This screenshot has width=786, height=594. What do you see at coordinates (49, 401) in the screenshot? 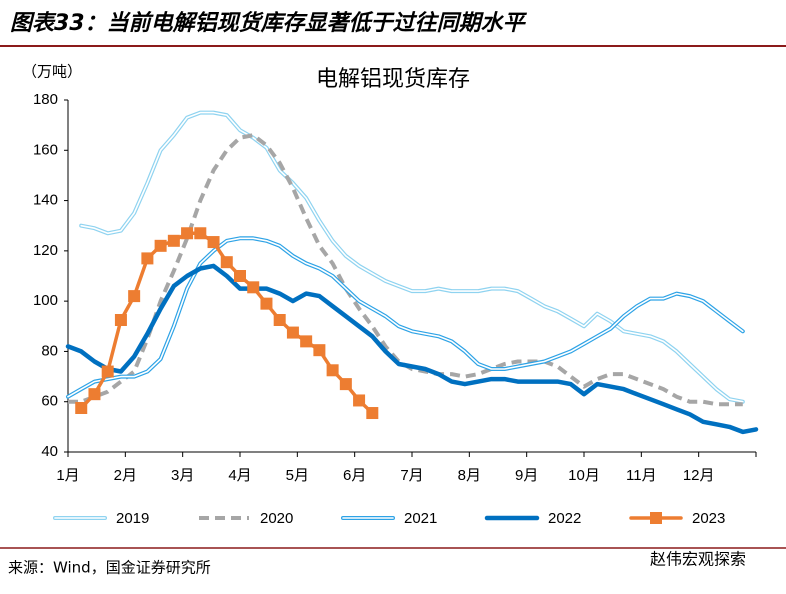
I see `y-tick-label: 60` at bounding box center [49, 401].